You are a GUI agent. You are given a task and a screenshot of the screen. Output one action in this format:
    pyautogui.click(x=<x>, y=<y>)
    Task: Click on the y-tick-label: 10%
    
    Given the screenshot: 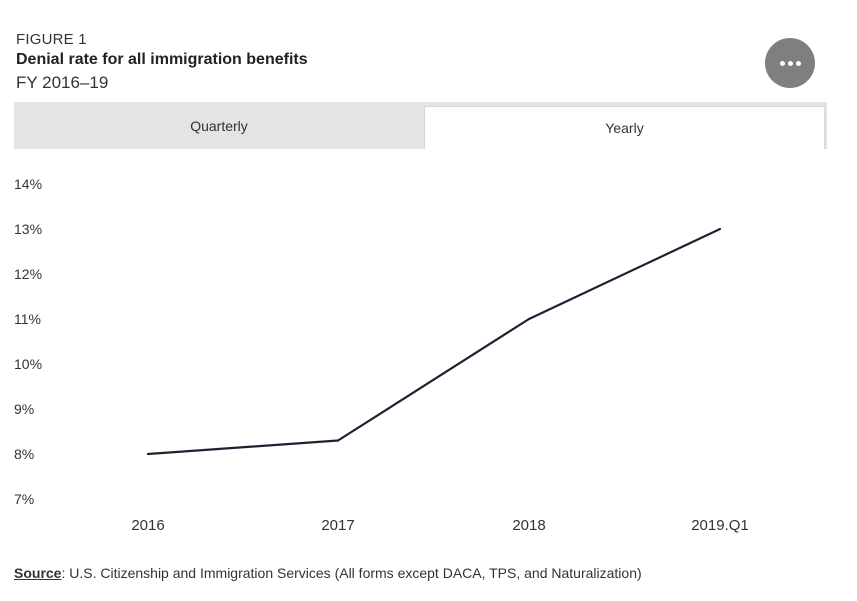 What is the action you would take?
    pyautogui.click(x=28, y=364)
    